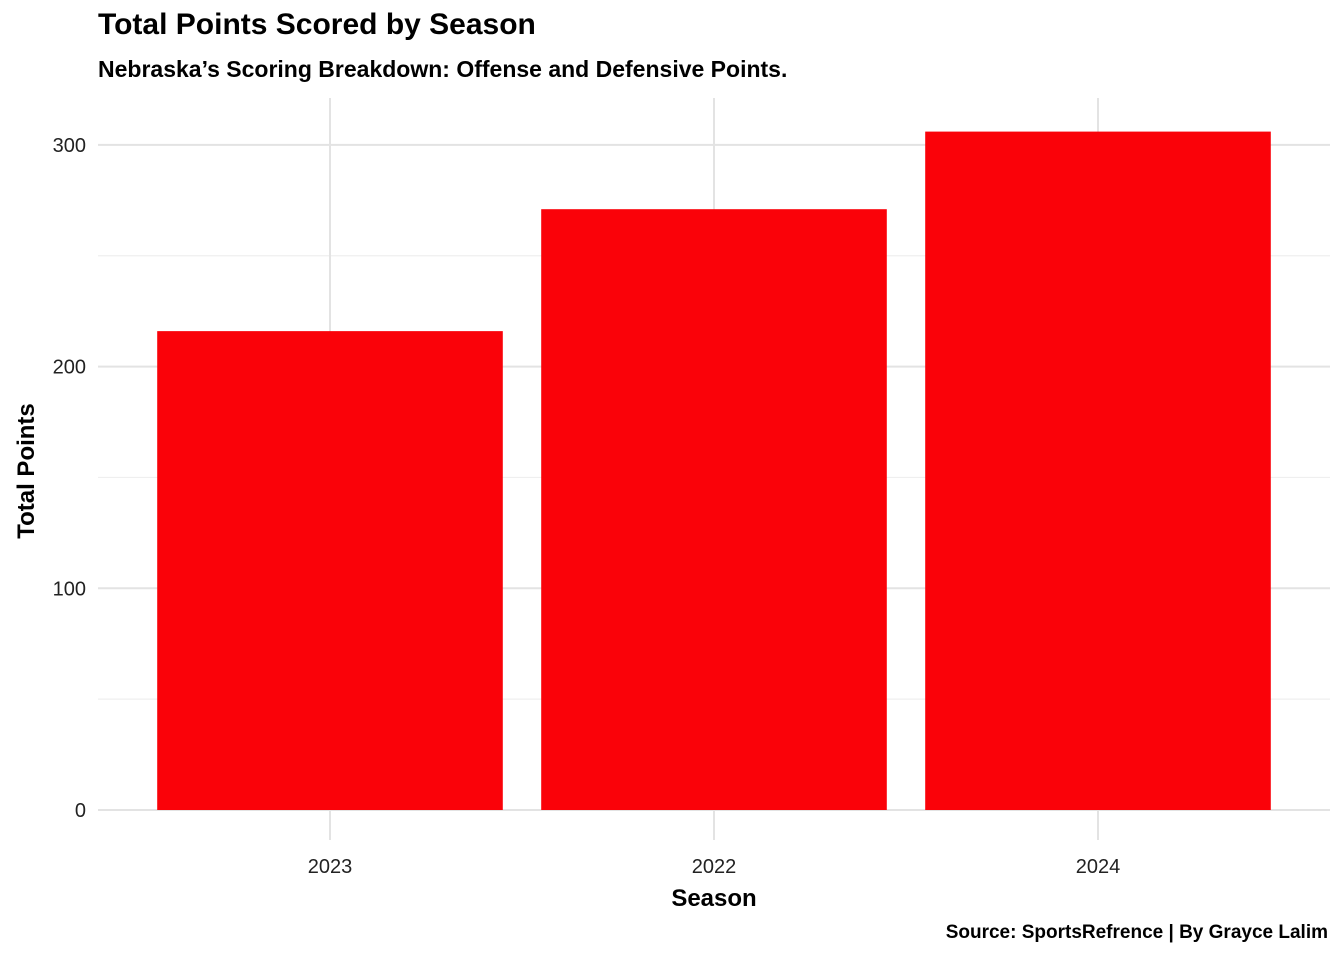 The width and height of the screenshot is (1344, 960). Describe the element at coordinates (69, 368) in the screenshot. I see `y-tick-label: 200` at that location.